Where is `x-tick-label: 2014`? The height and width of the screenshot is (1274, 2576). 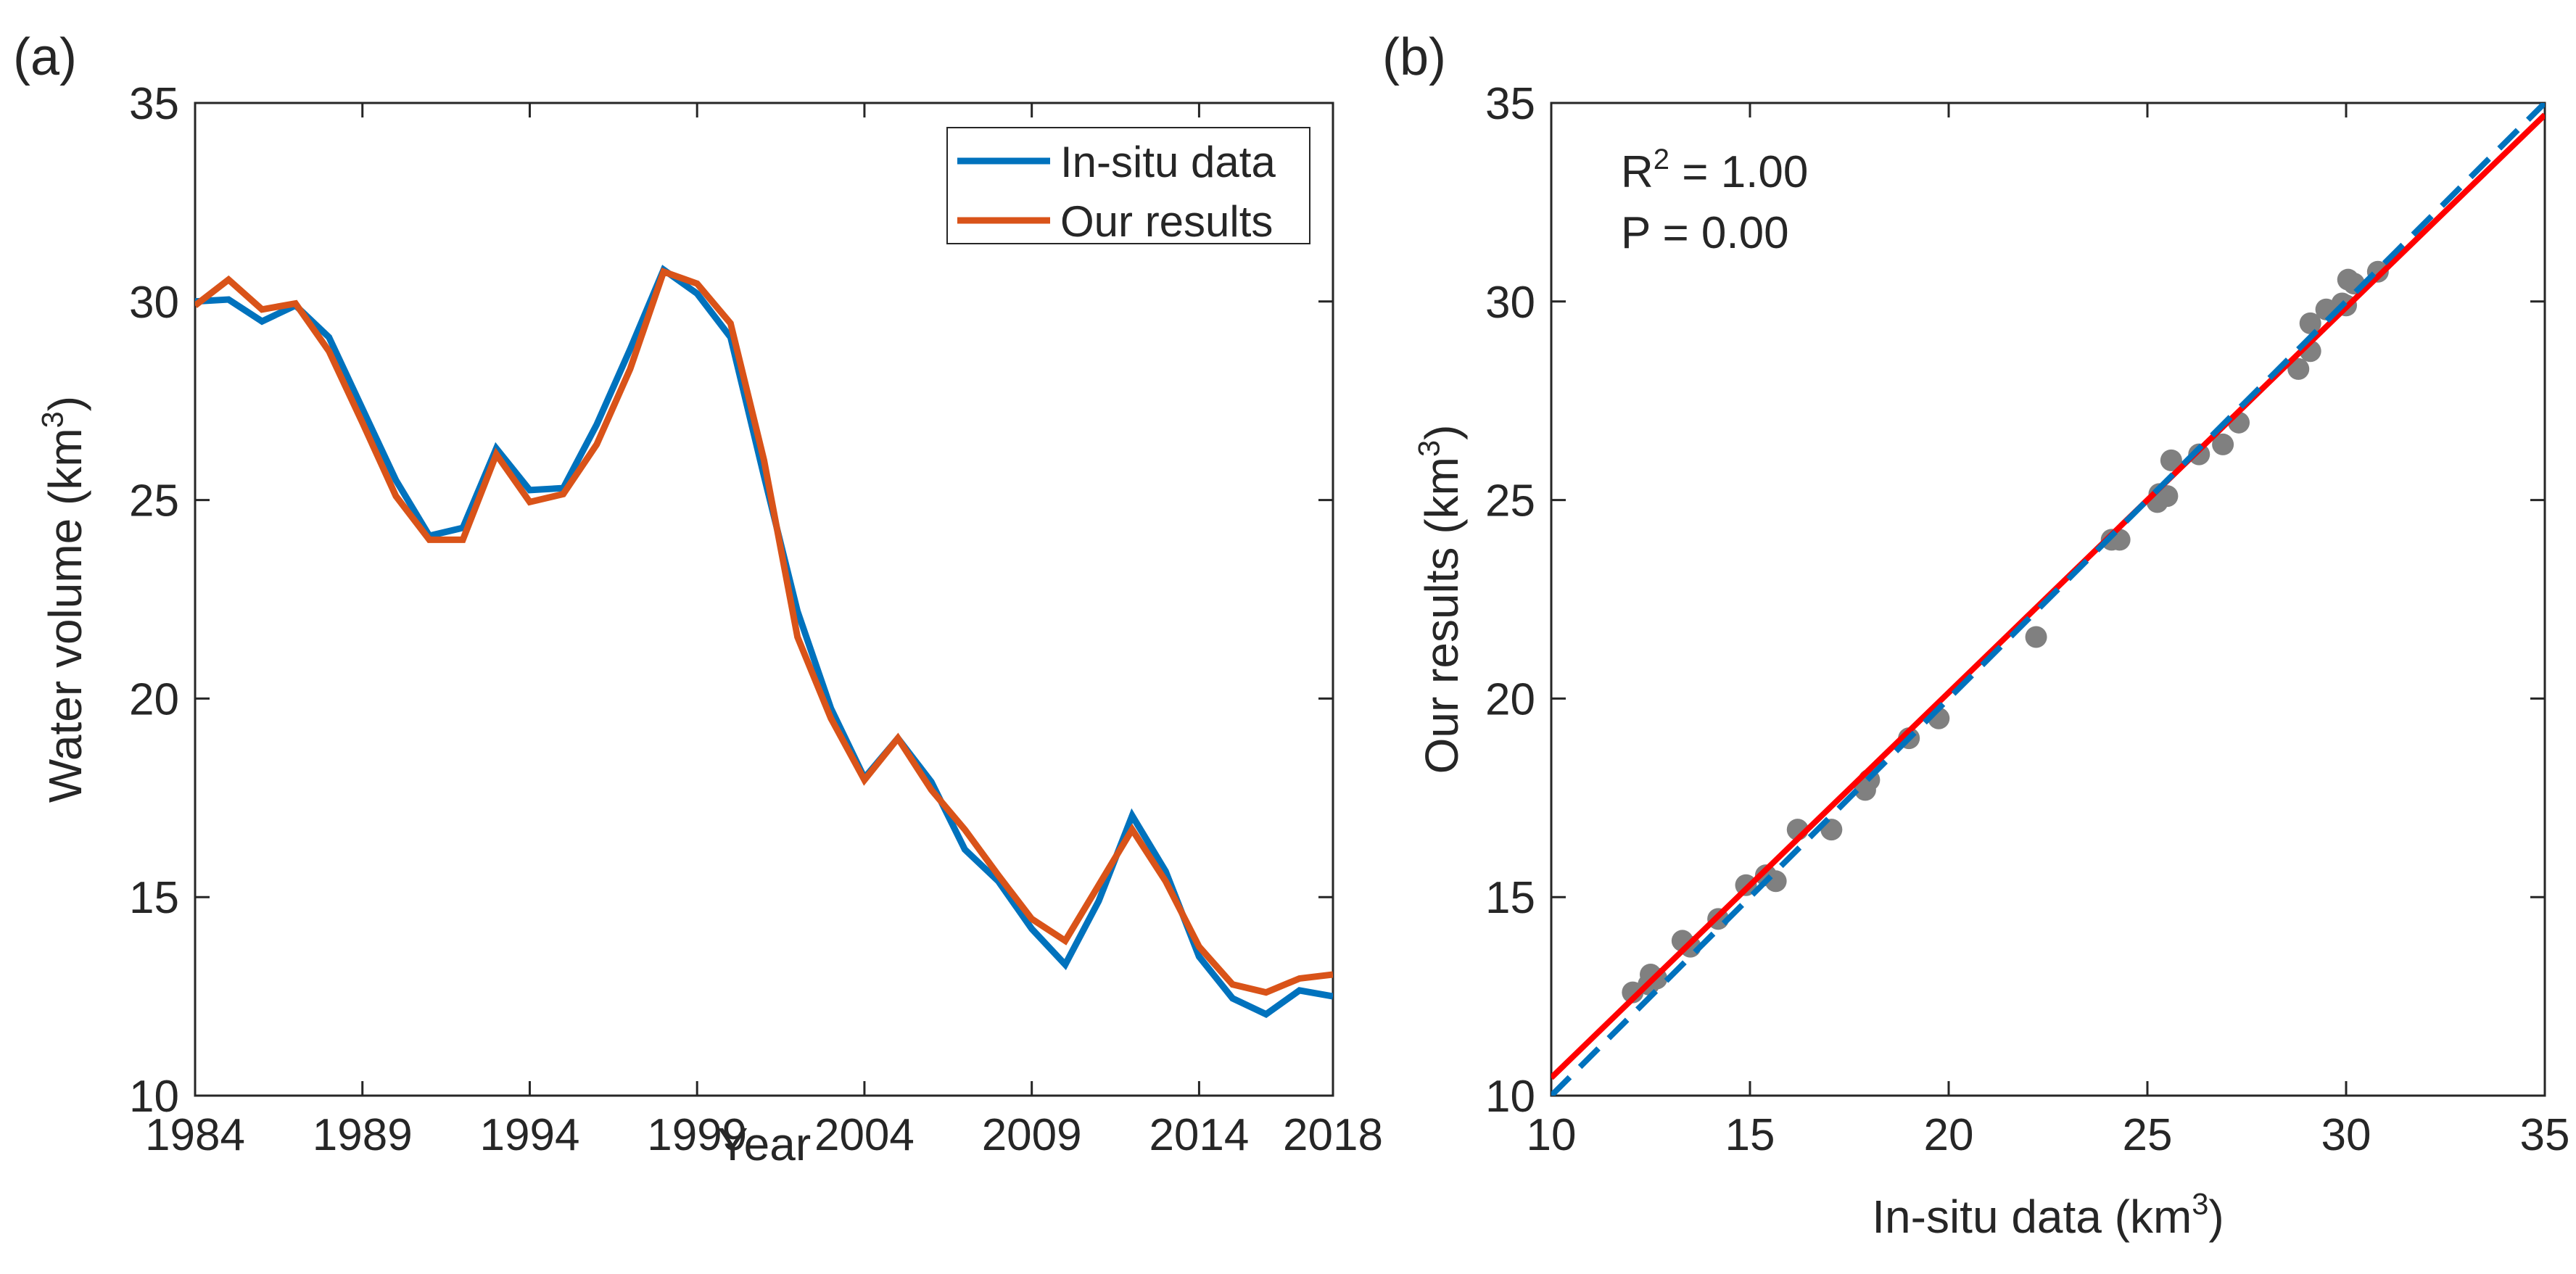 x-tick-label: 2014 is located at coordinates (1199, 1135).